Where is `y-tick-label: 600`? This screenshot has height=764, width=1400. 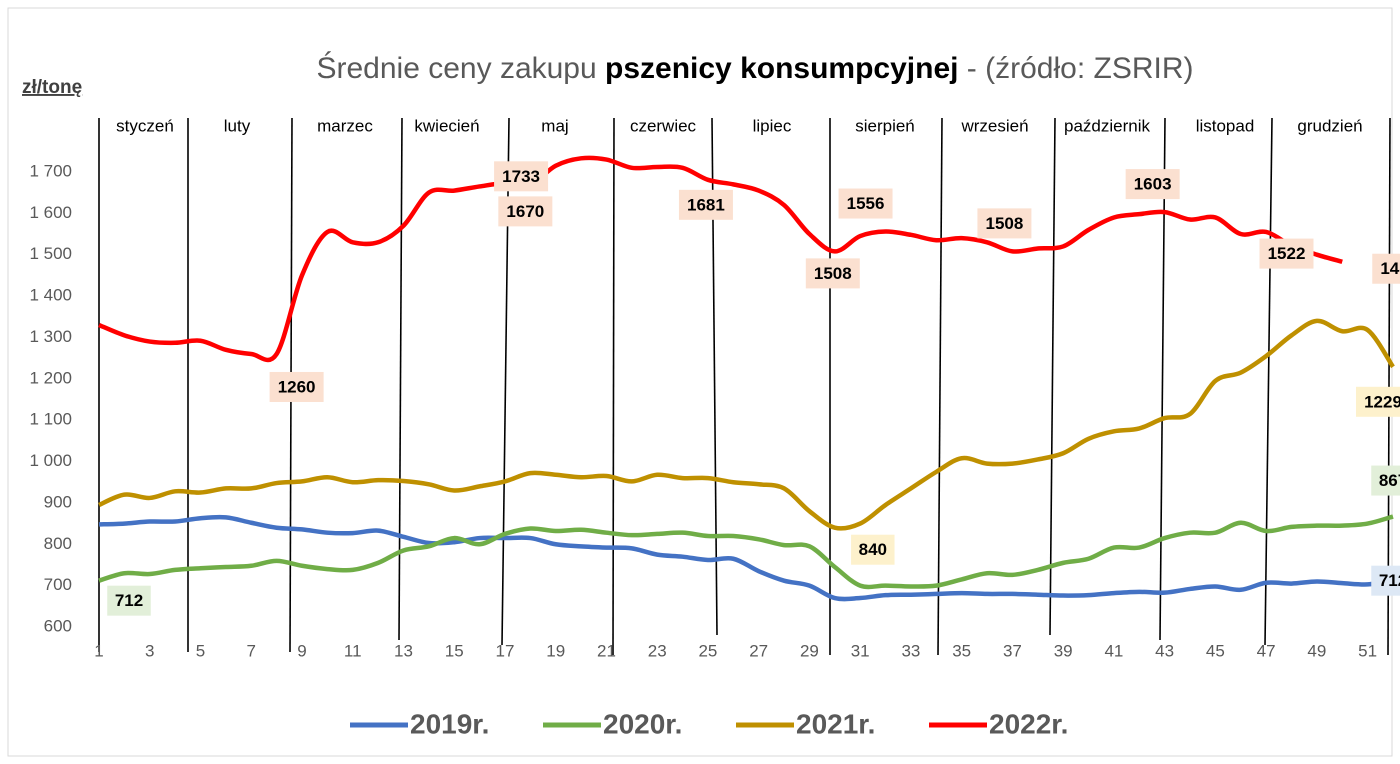 y-tick-label: 600 is located at coordinates (58, 625).